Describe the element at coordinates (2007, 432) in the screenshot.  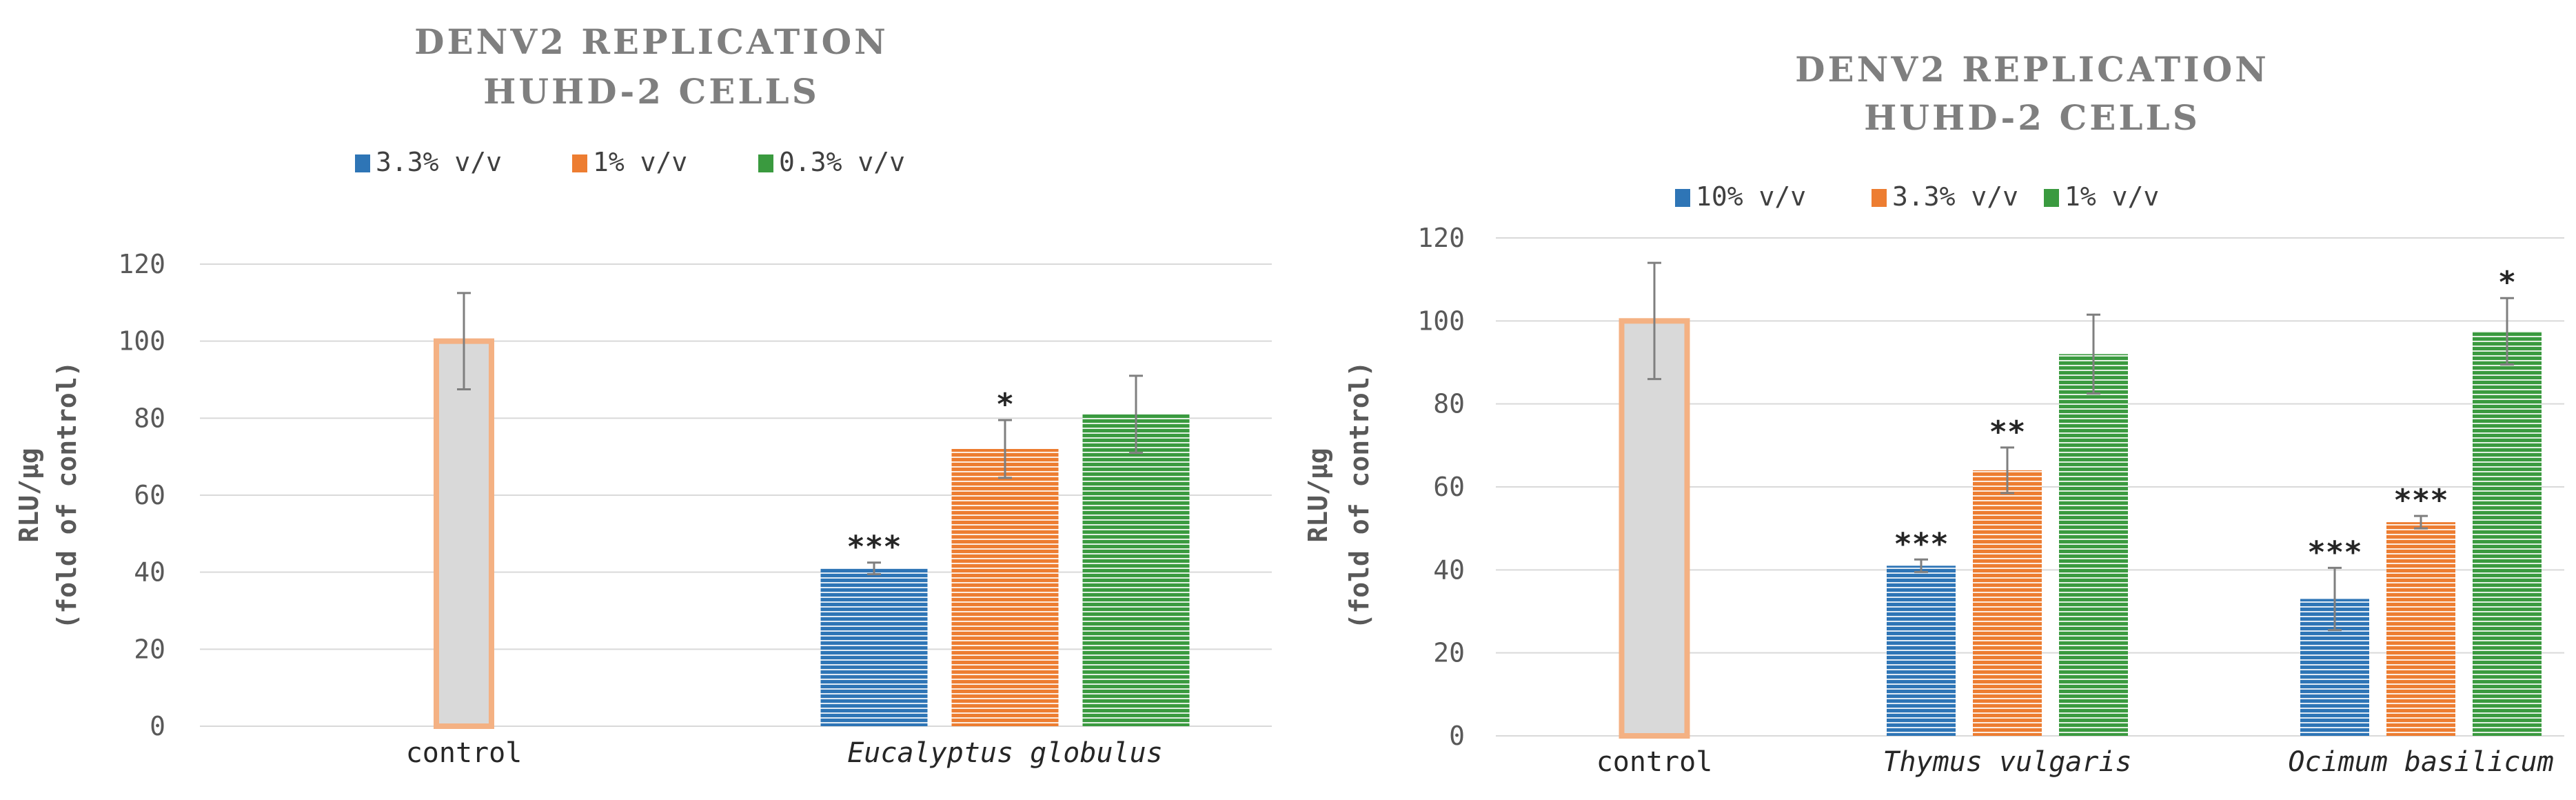
I see `significance-label: **` at that location.